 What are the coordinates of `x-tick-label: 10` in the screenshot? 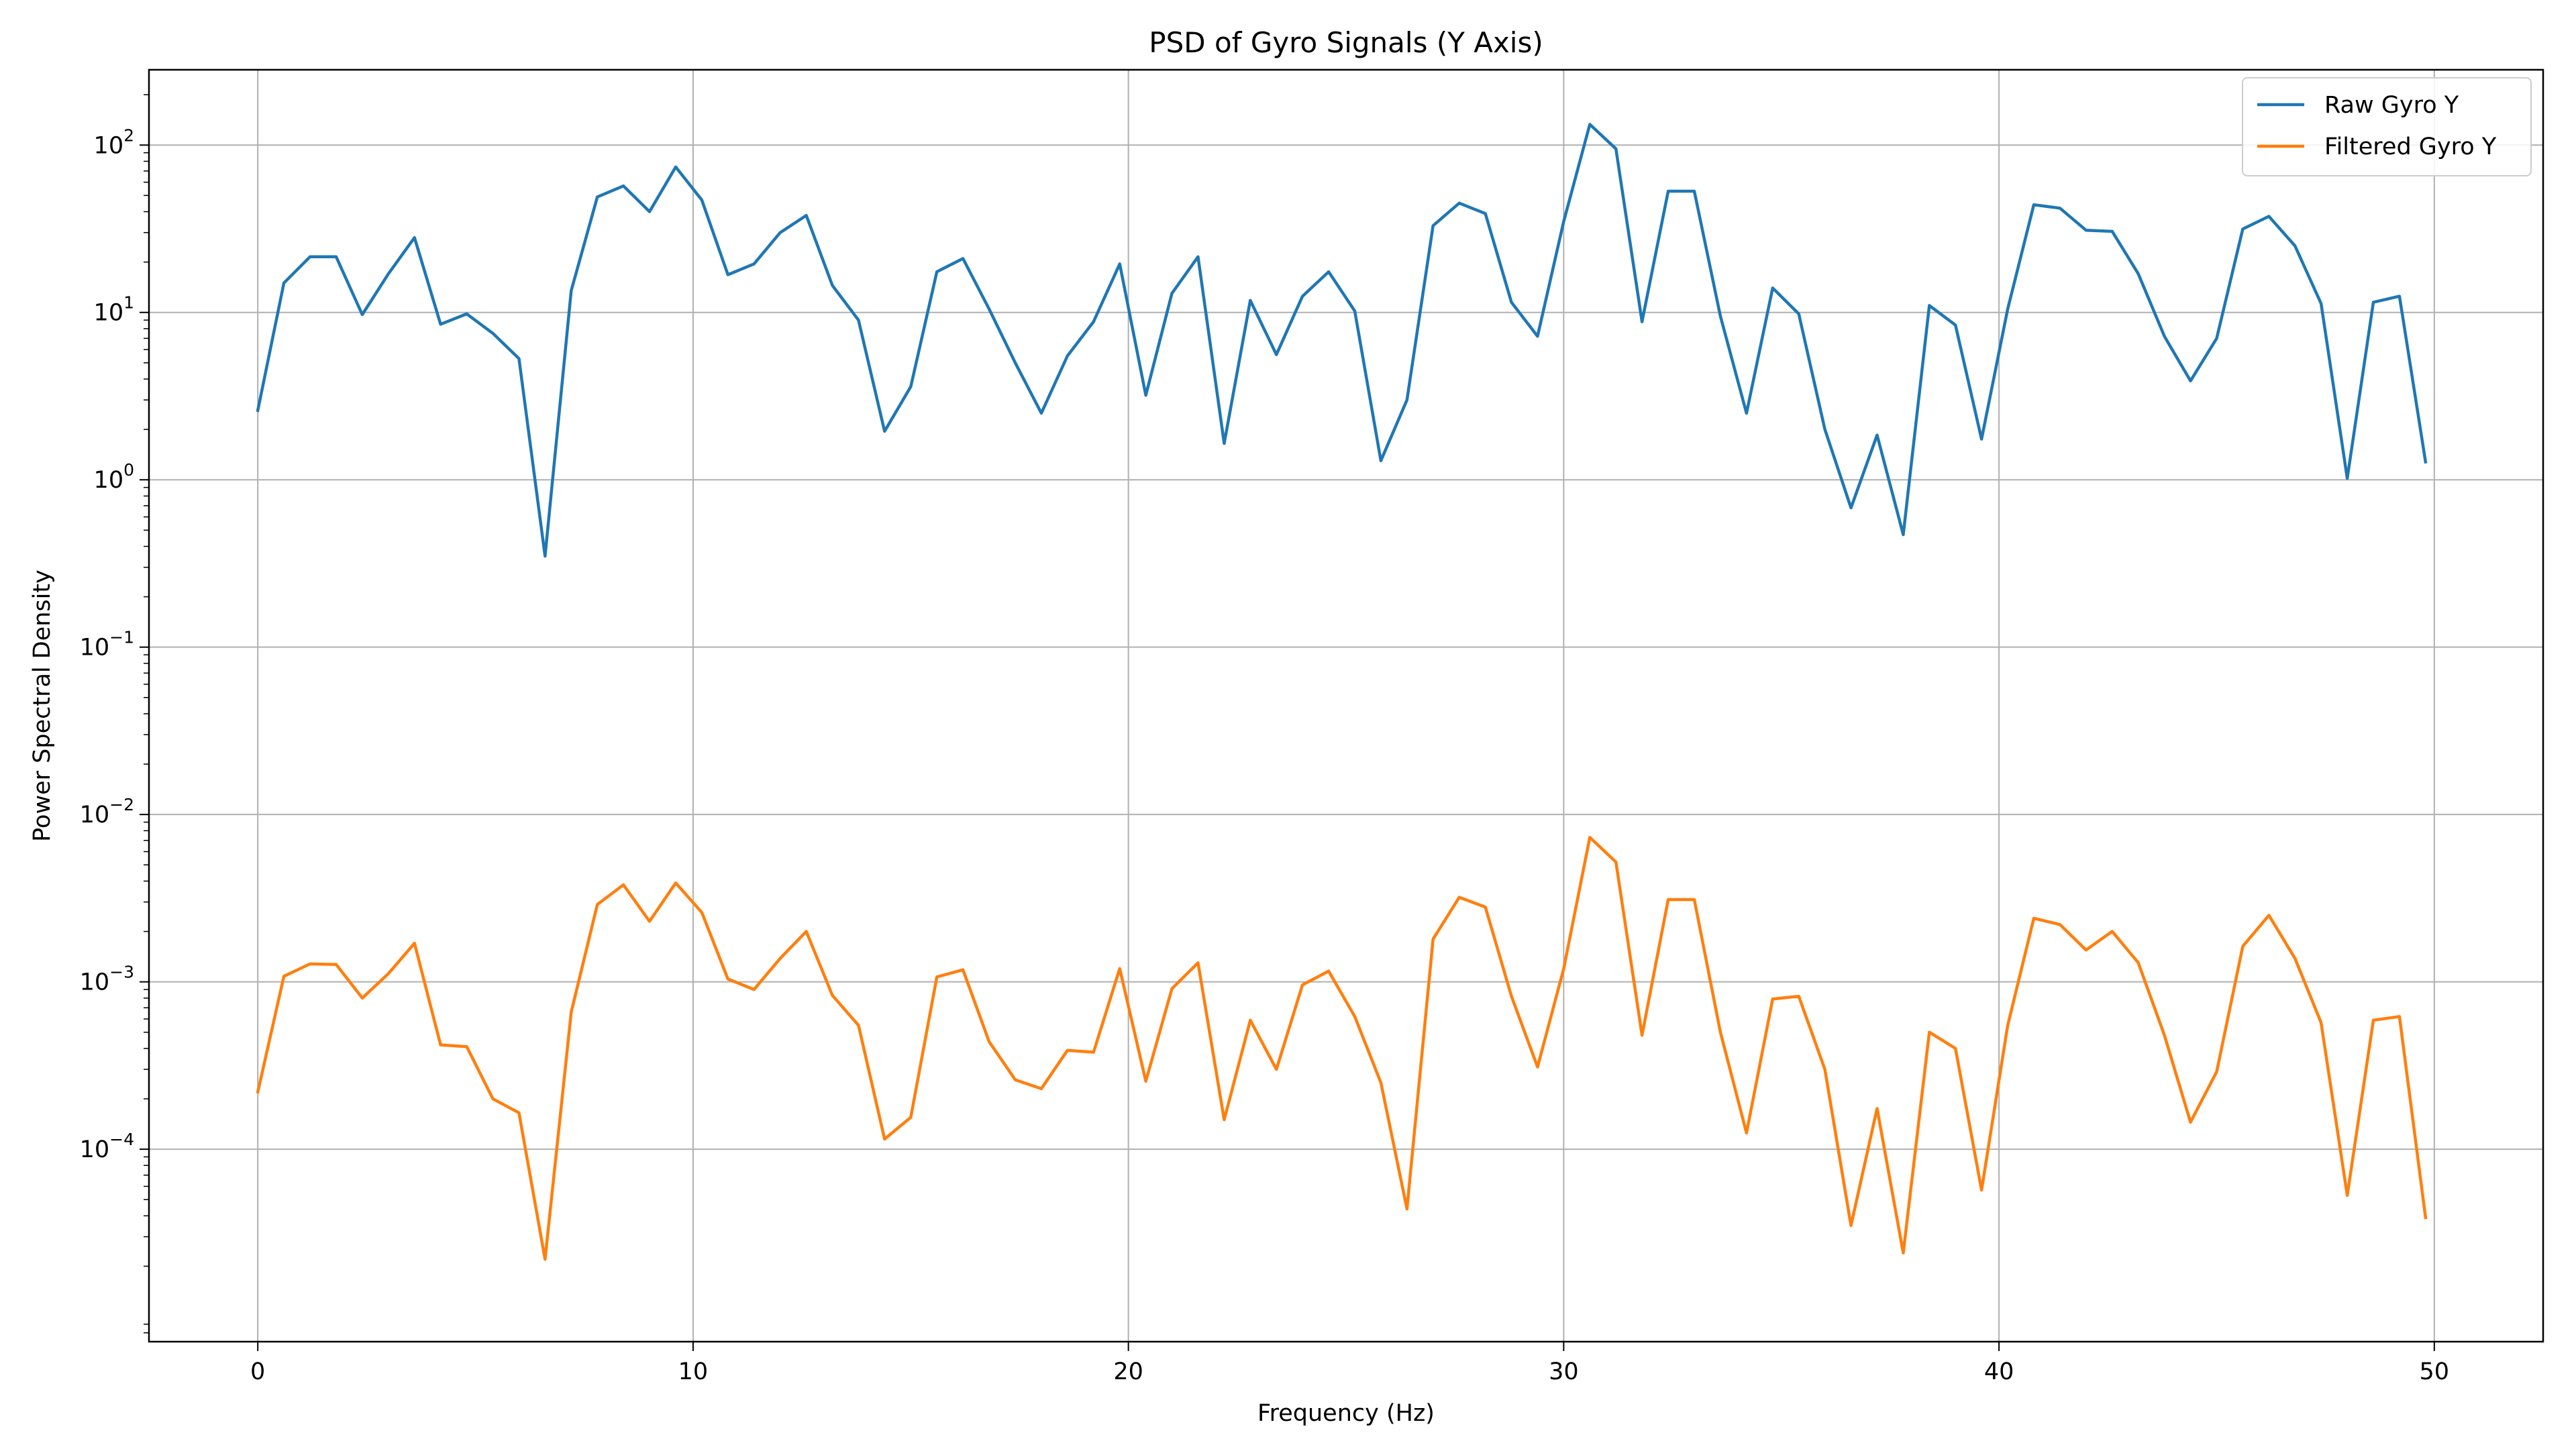 It's located at (693, 1371).